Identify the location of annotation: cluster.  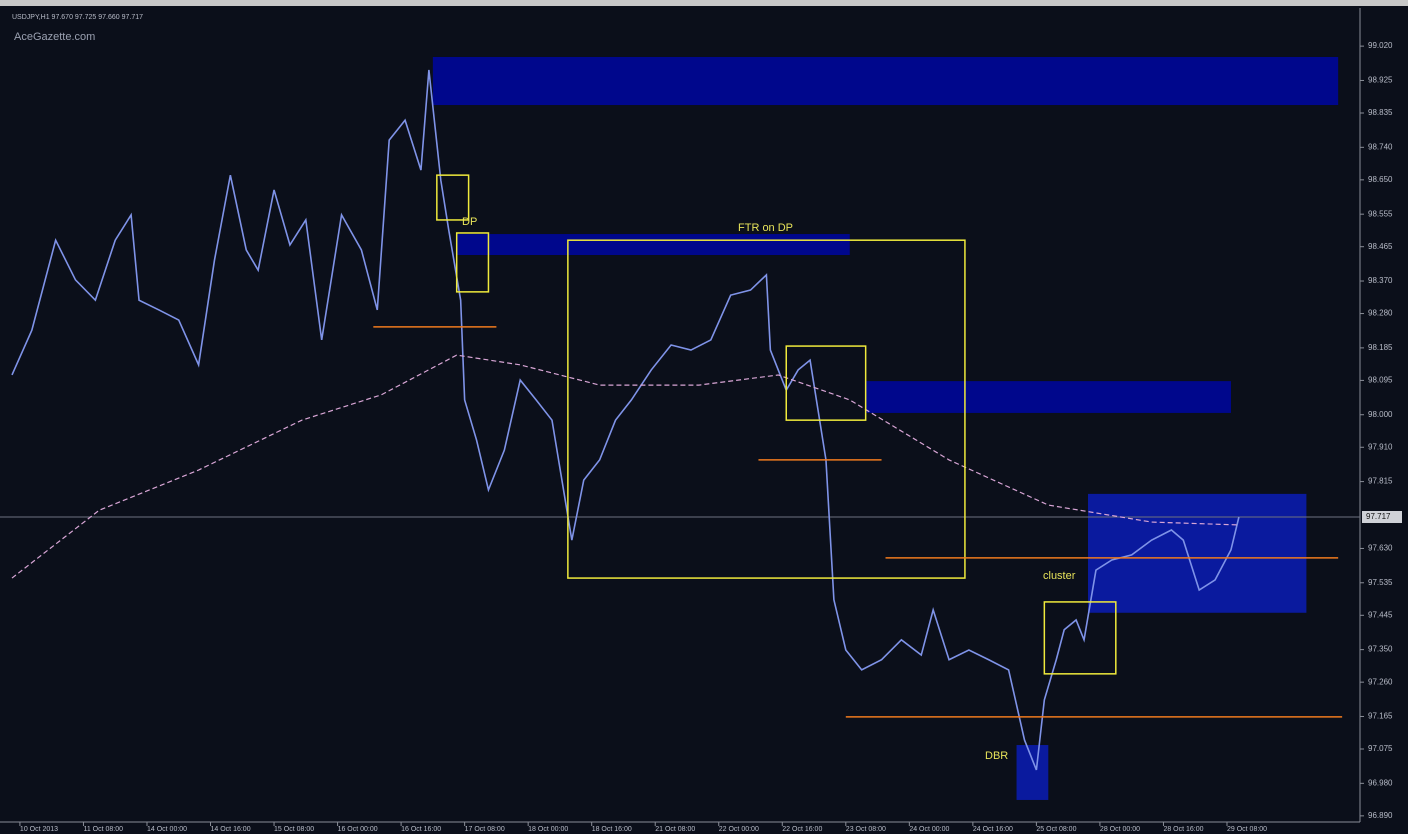
(1059, 576).